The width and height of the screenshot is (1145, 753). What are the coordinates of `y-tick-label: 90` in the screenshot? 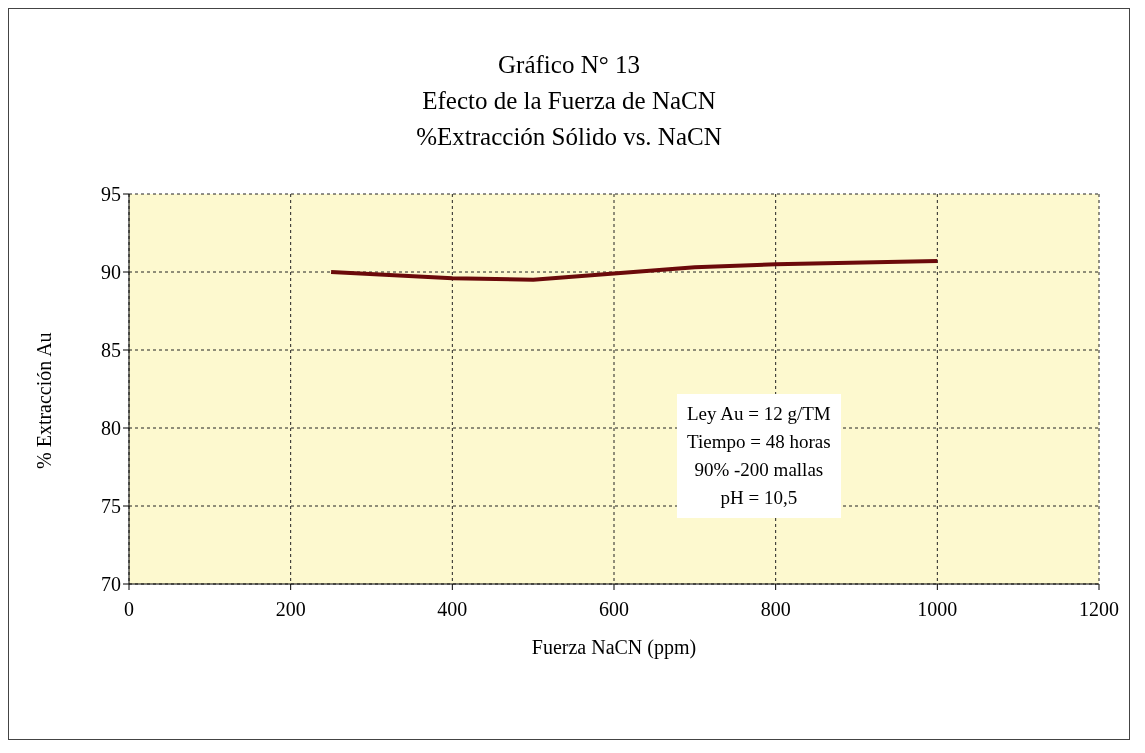 It's located at (111, 272).